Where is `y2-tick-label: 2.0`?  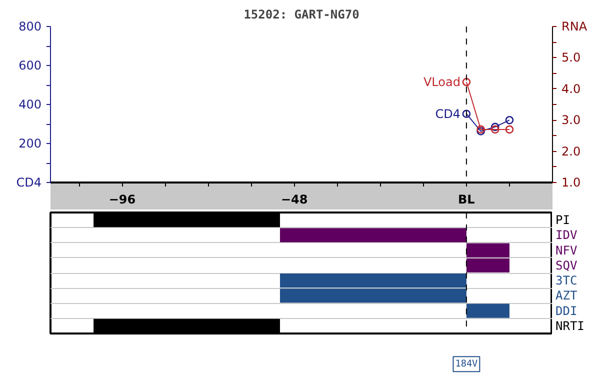 y2-tick-label: 2.0 is located at coordinates (571, 151).